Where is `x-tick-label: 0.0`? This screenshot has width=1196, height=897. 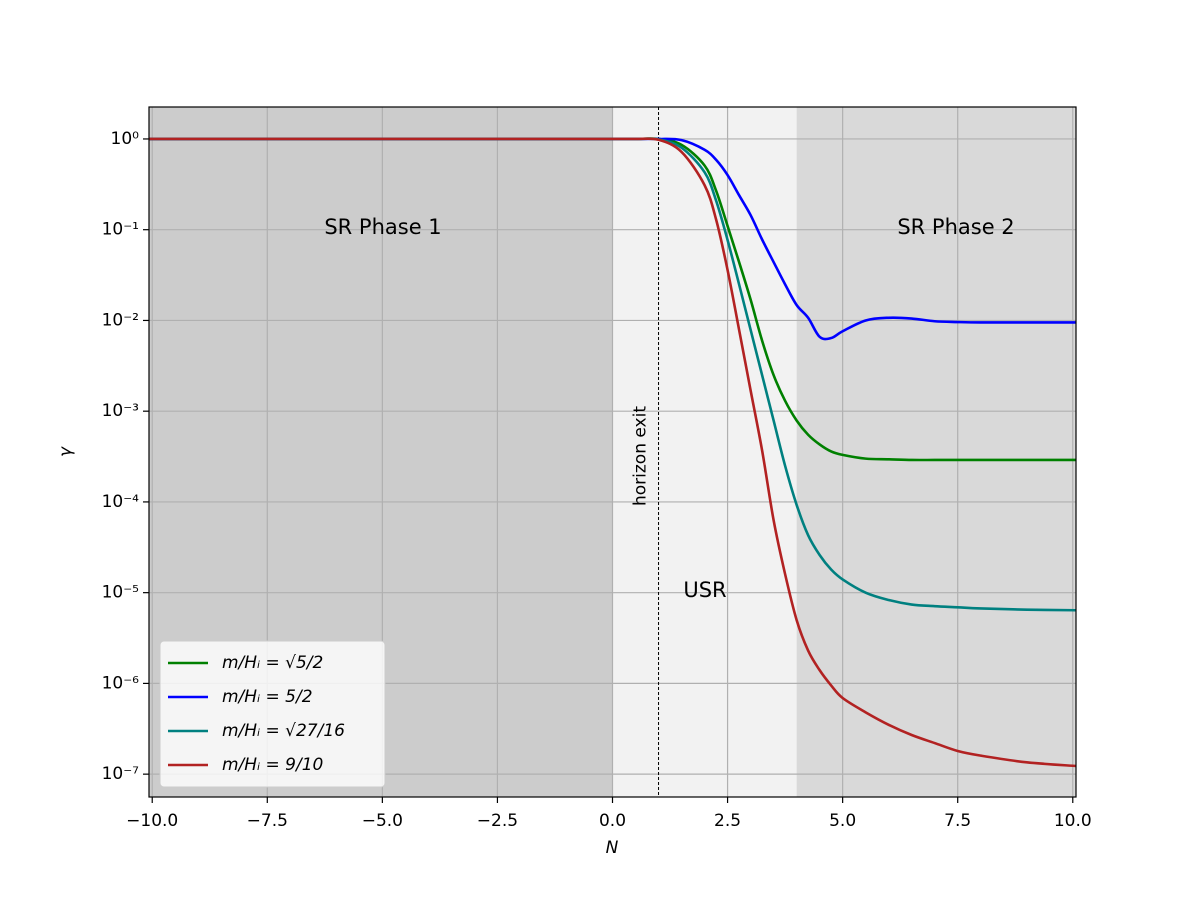 x-tick-label: 0.0 is located at coordinates (612, 821).